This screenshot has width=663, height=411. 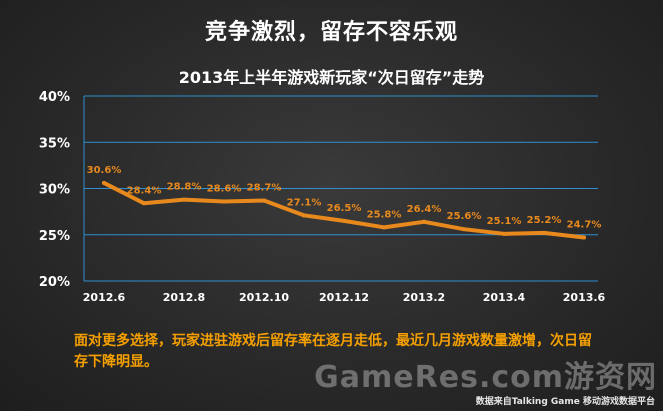 What do you see at coordinates (424, 297) in the screenshot?
I see `x-tick-label: 2013.2` at bounding box center [424, 297].